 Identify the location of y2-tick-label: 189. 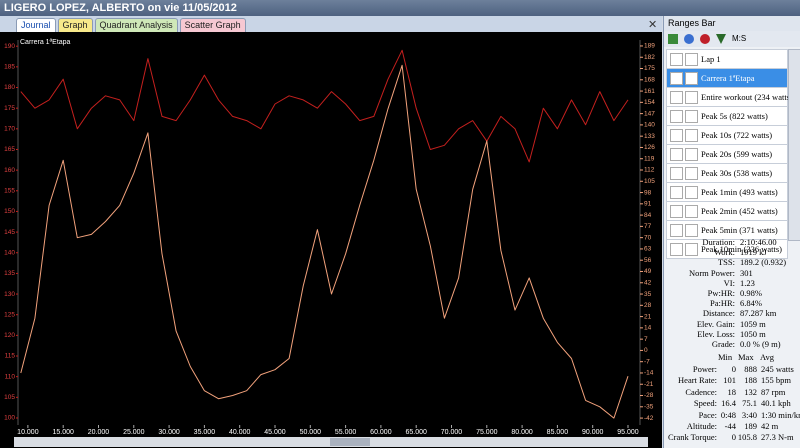
(649, 46).